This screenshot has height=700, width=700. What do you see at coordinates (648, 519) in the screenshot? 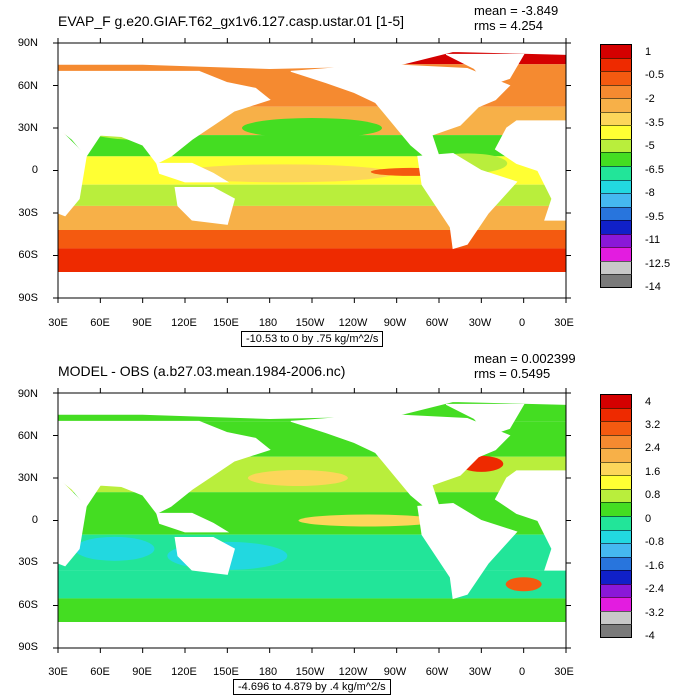
I see `colorbar-label: 0` at bounding box center [648, 519].